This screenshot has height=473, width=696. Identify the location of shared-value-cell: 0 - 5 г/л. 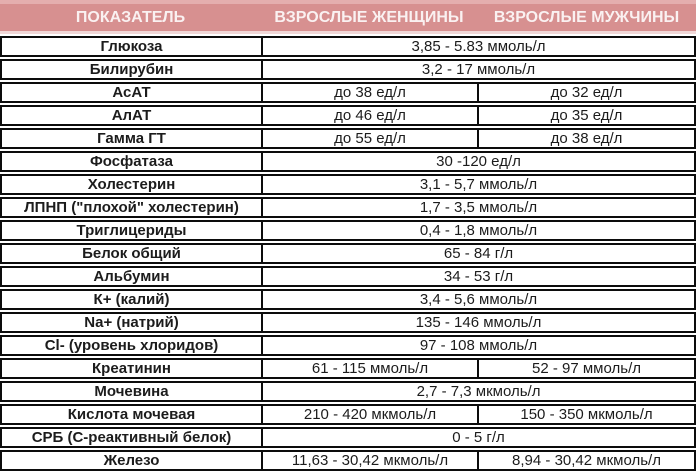
(478, 437).